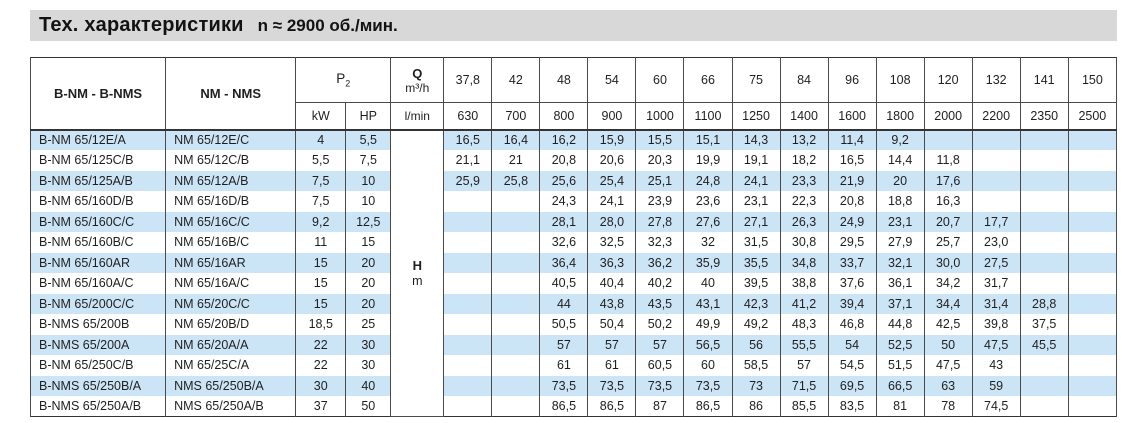 This screenshot has width=1125, height=423. I want to click on flow-m3h-header-141: 141, so click(1044, 80).